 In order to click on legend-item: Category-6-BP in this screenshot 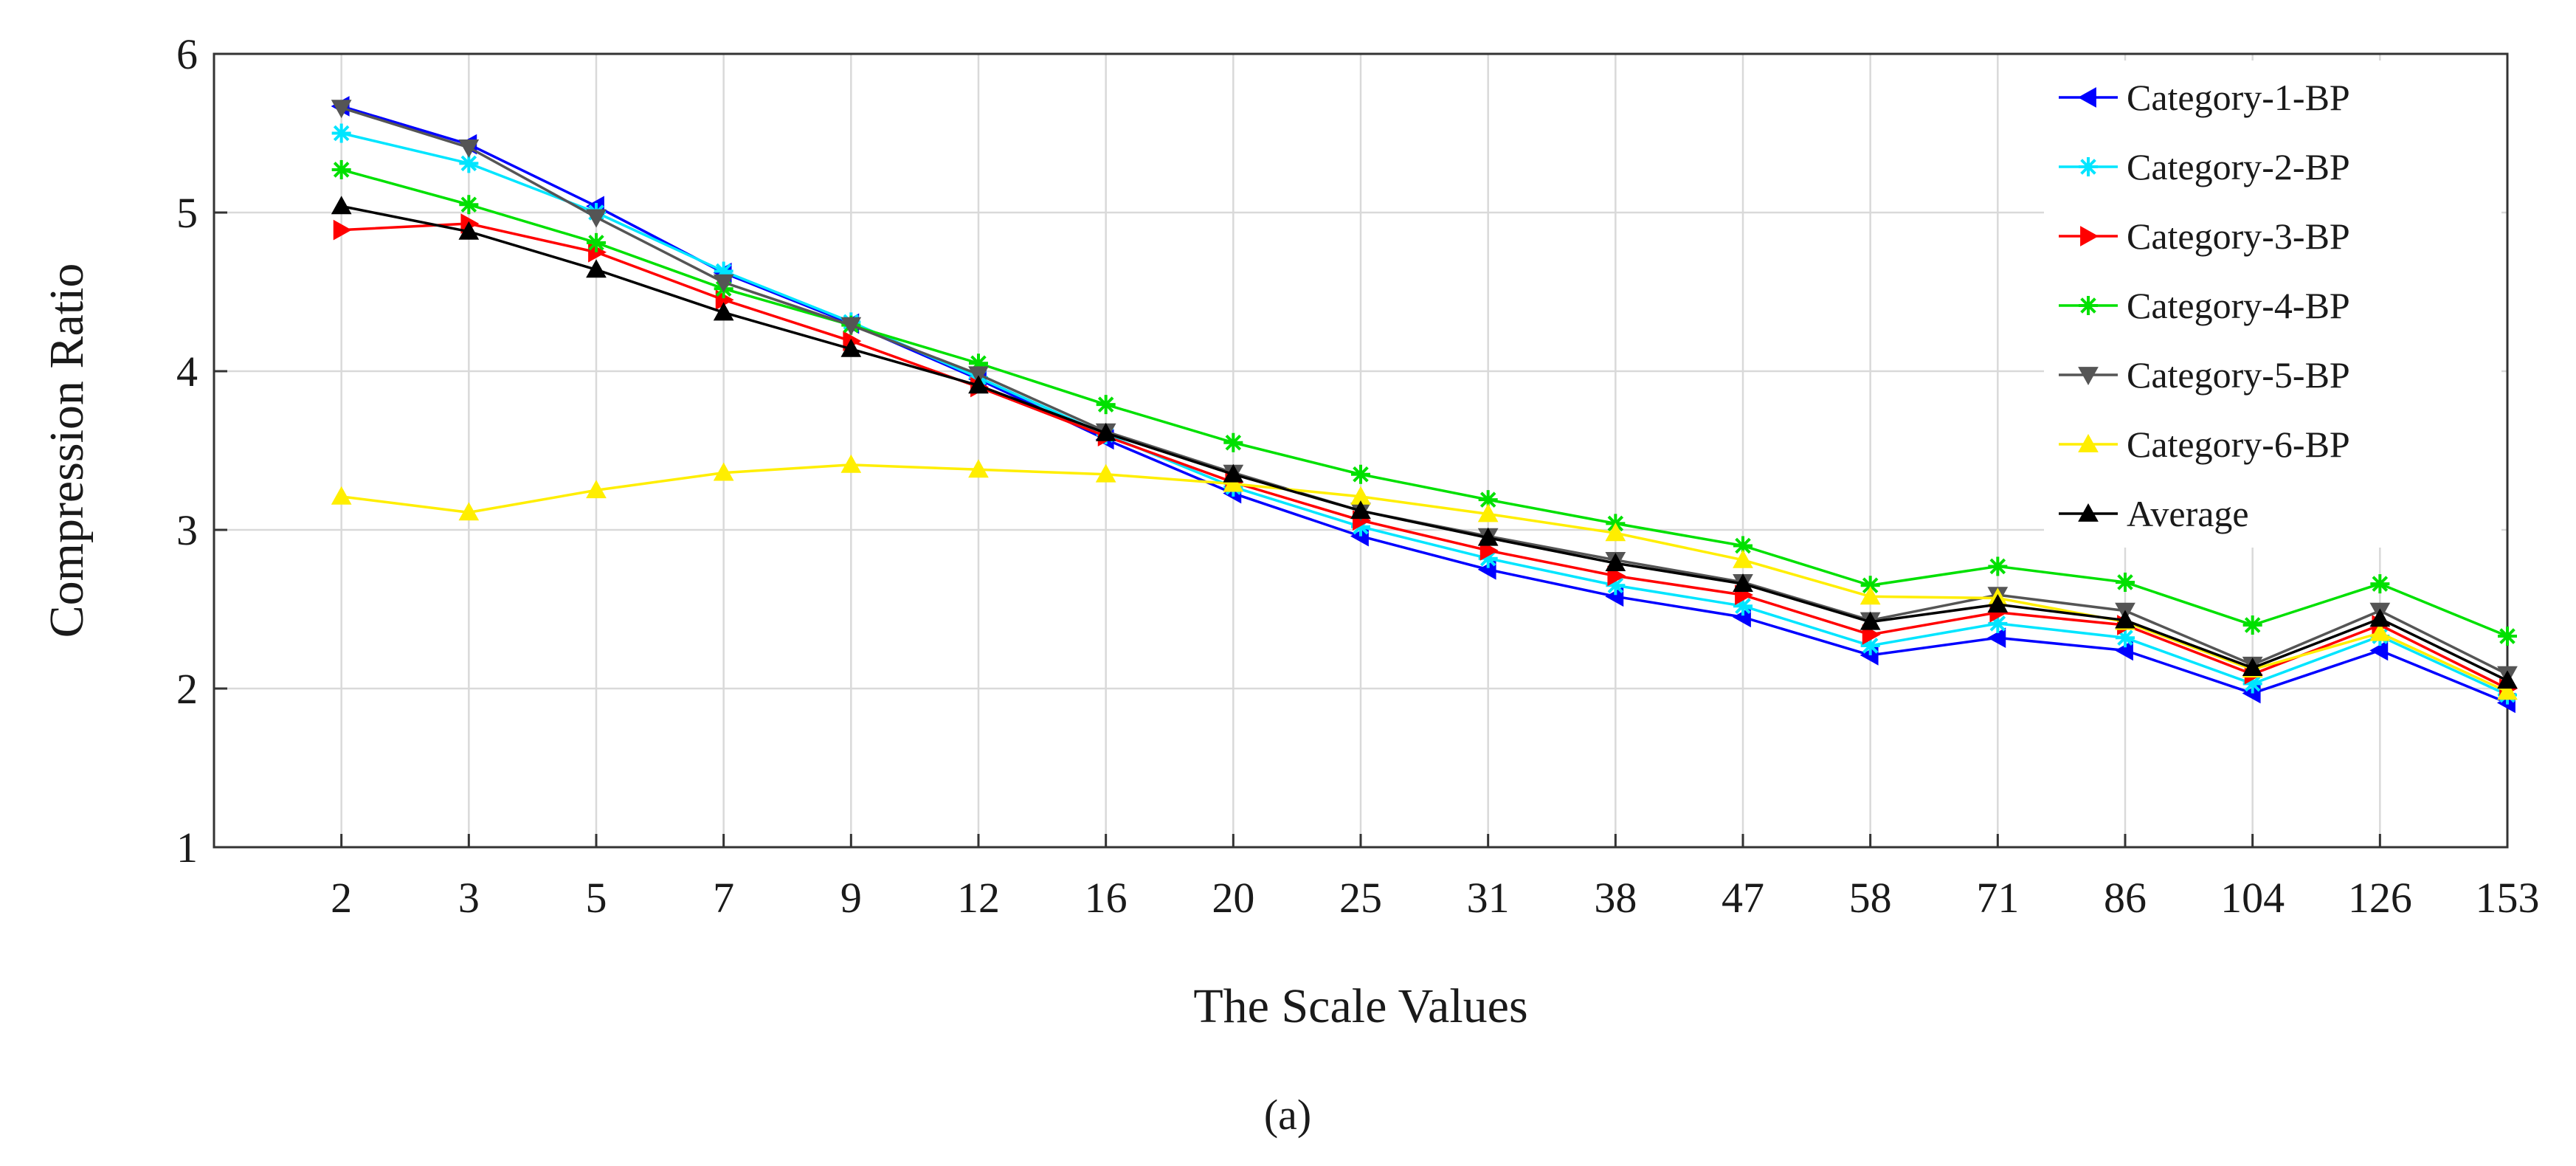, I will do `click(2204, 444)`.